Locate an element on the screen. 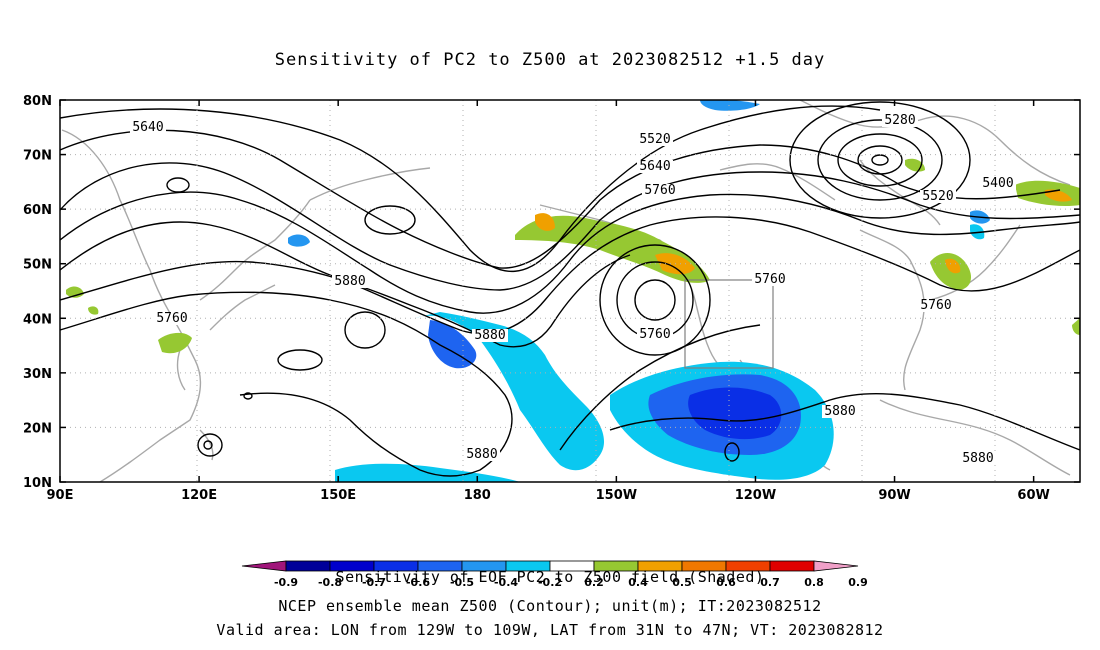 The height and width of the screenshot is (650, 1100). shade-green-labrador is located at coordinates (951, 271).